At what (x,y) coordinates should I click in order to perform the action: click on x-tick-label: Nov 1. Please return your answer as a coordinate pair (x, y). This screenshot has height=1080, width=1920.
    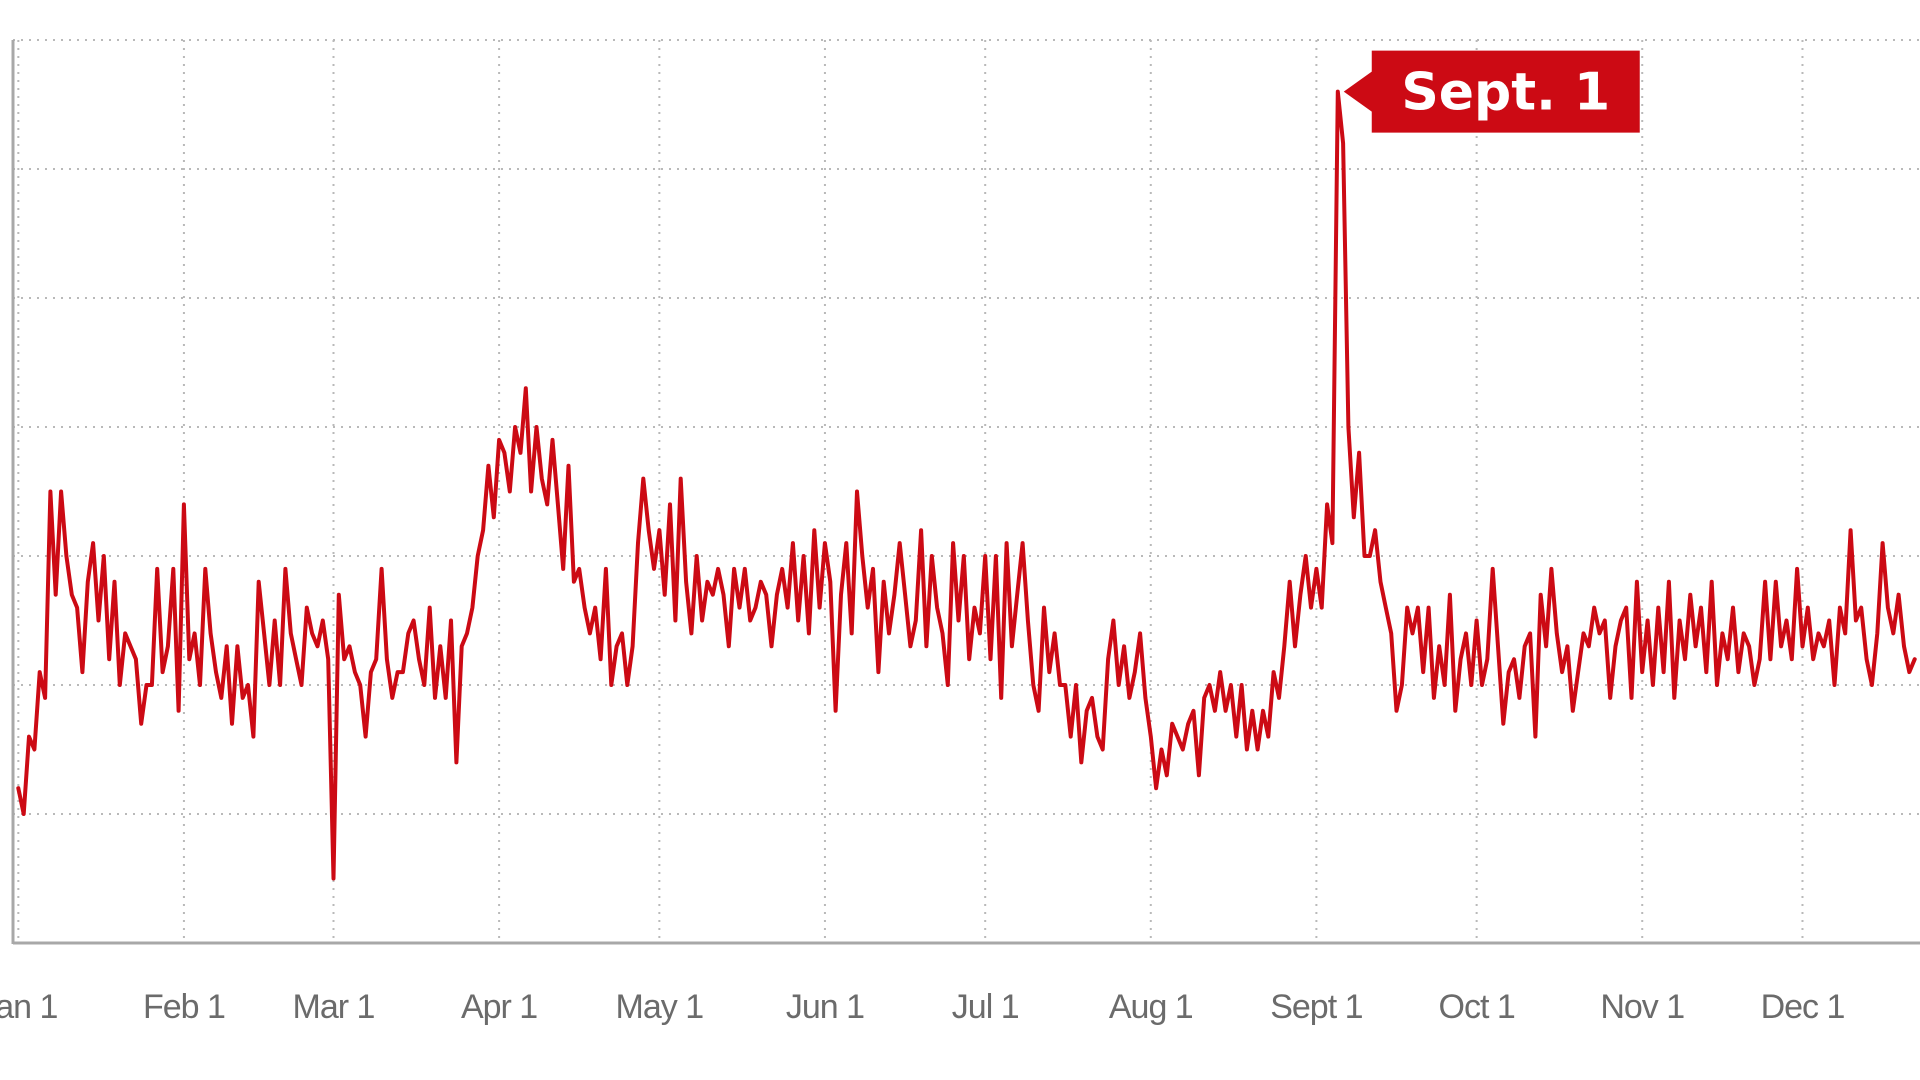
    Looking at the image, I should click on (1642, 1007).